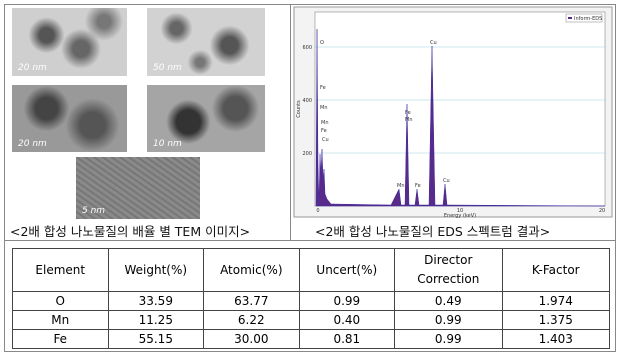  What do you see at coordinates (251, 270) in the screenshot?
I see `table-cell: Atomic(%)` at bounding box center [251, 270].